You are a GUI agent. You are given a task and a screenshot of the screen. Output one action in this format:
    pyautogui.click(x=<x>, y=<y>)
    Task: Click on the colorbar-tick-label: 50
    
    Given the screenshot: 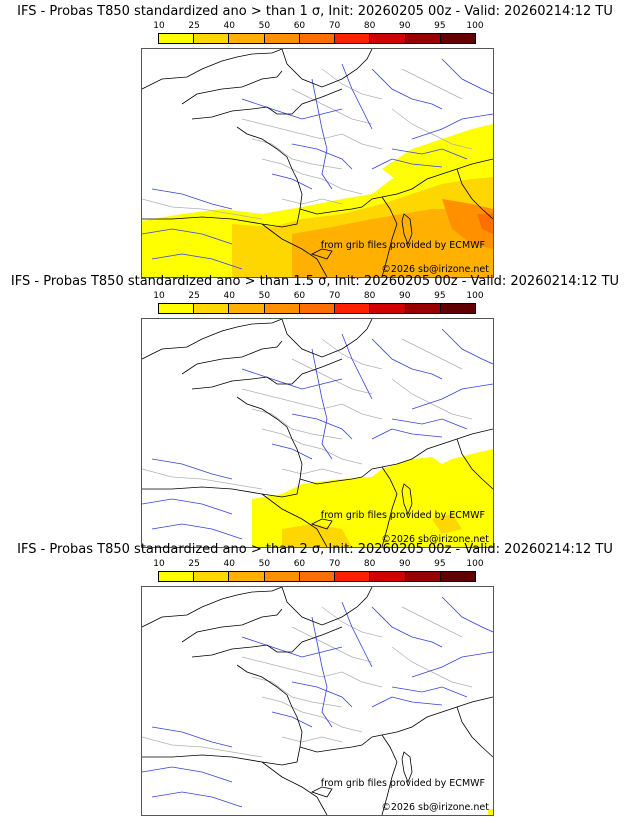 What is the action you would take?
    pyautogui.click(x=264, y=564)
    